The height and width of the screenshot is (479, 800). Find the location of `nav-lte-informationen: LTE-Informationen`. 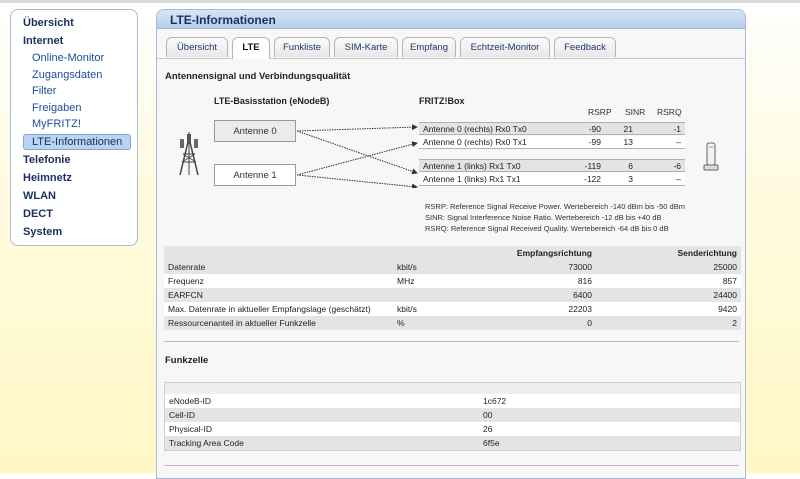

nav-lte-informationen: LTE-Informationen is located at coordinates (77, 141).